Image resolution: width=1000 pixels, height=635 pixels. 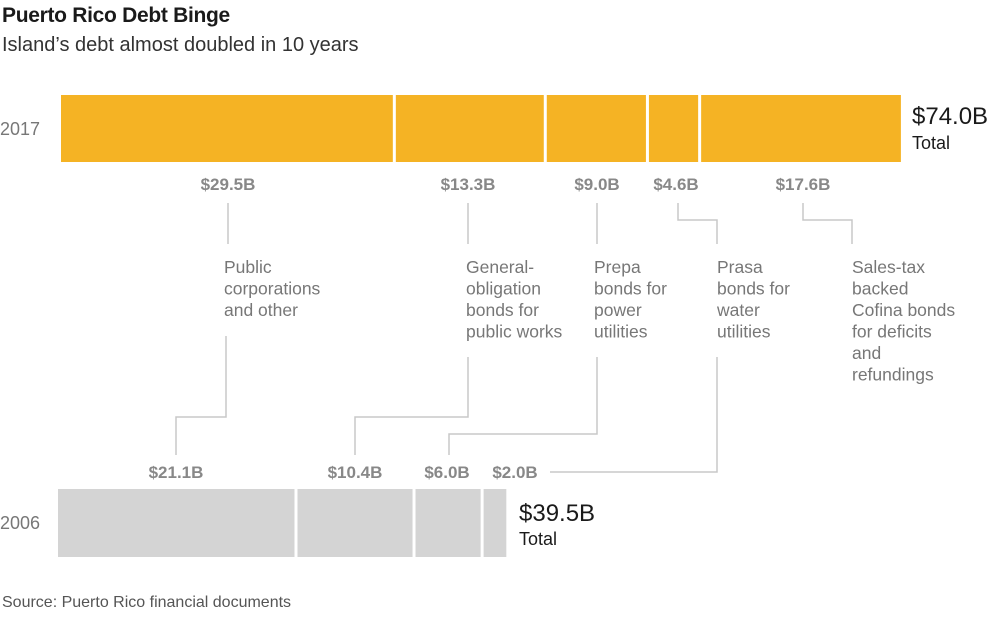 What do you see at coordinates (176, 472) in the screenshot?
I see `value-label-2006-1: $21.1B` at bounding box center [176, 472].